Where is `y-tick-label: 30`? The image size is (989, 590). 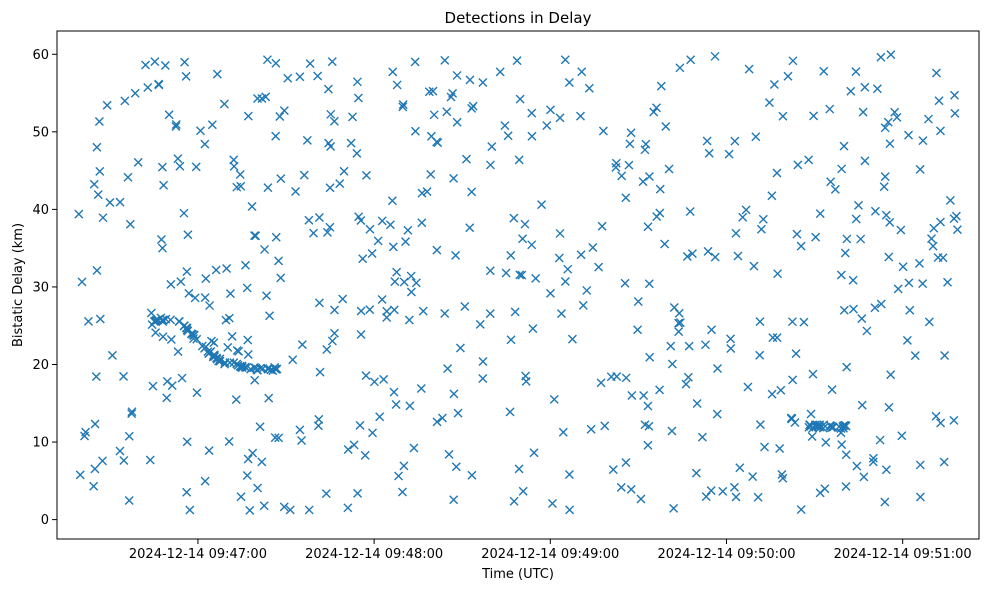
y-tick-label: 30 is located at coordinates (40, 287).